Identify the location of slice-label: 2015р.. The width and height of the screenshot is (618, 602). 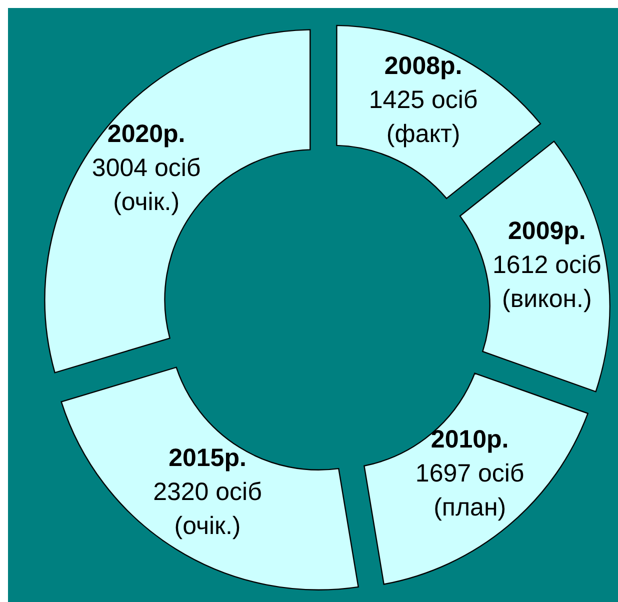
(207, 458).